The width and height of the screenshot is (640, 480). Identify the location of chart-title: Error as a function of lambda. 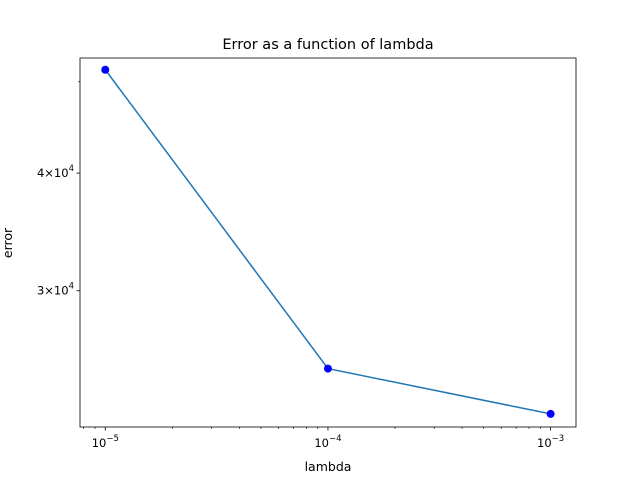
(327, 45).